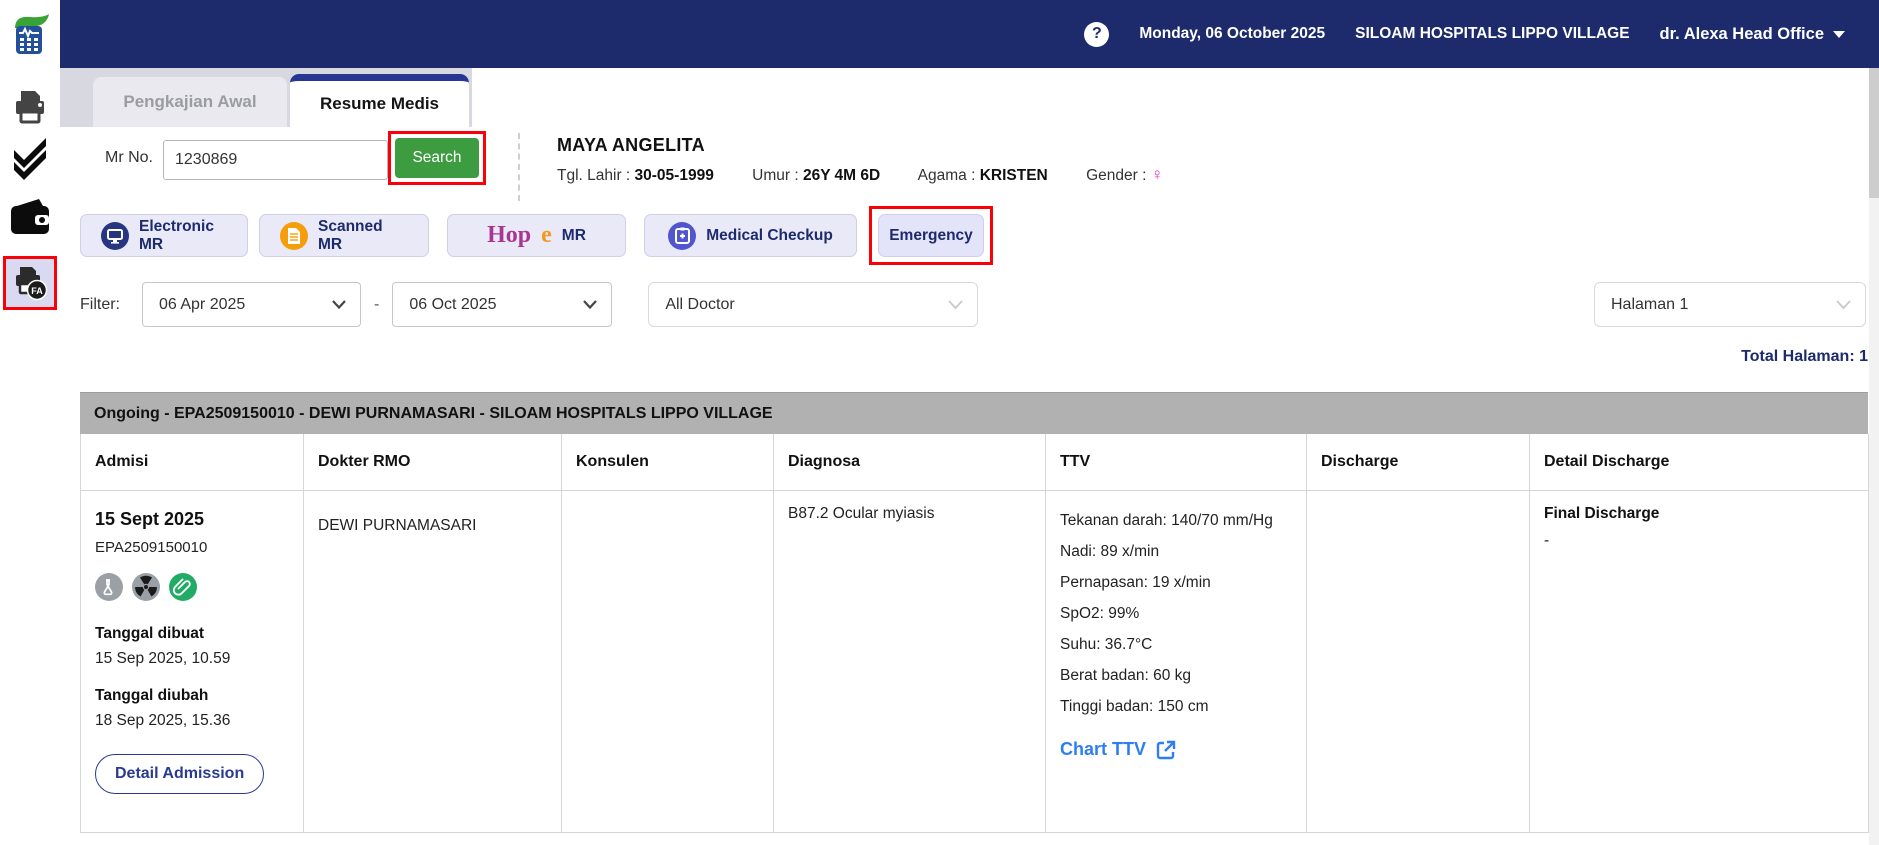  Describe the element at coordinates (397, 525) in the screenshot. I see `dokter-rmo-name: DEWI PURNAMASARI` at that location.